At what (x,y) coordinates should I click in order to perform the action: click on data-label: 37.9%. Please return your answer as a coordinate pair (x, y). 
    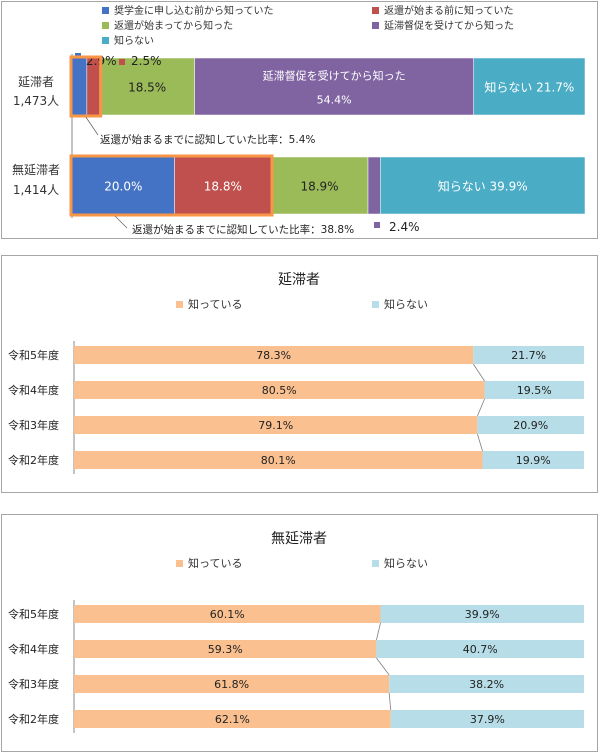
    Looking at the image, I should click on (487, 719).